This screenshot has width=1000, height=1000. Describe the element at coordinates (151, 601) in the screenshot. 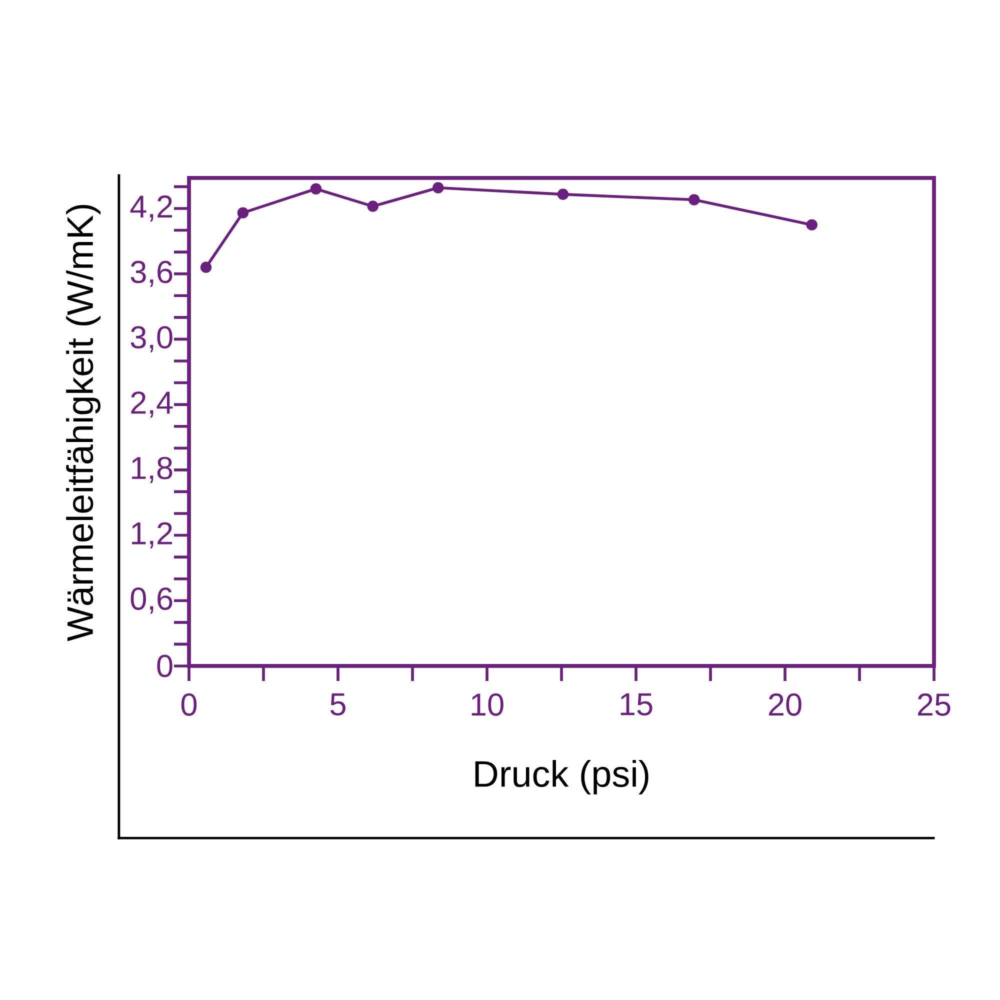

I see `y-tick-label: 0,6` at that location.